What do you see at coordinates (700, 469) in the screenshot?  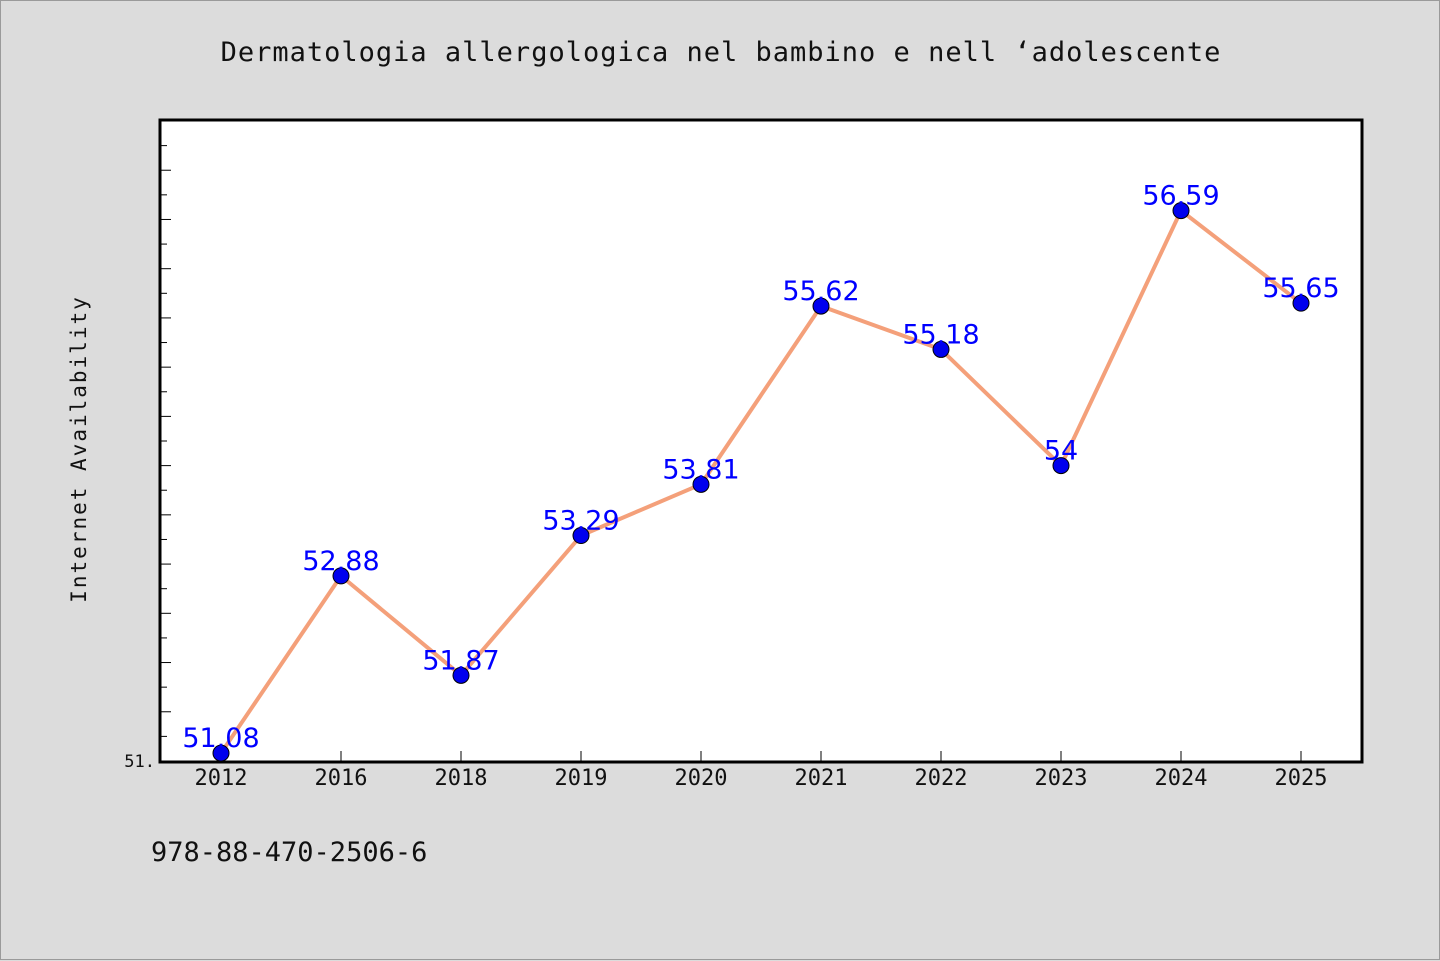 I see `data-label: 53.81` at bounding box center [700, 469].